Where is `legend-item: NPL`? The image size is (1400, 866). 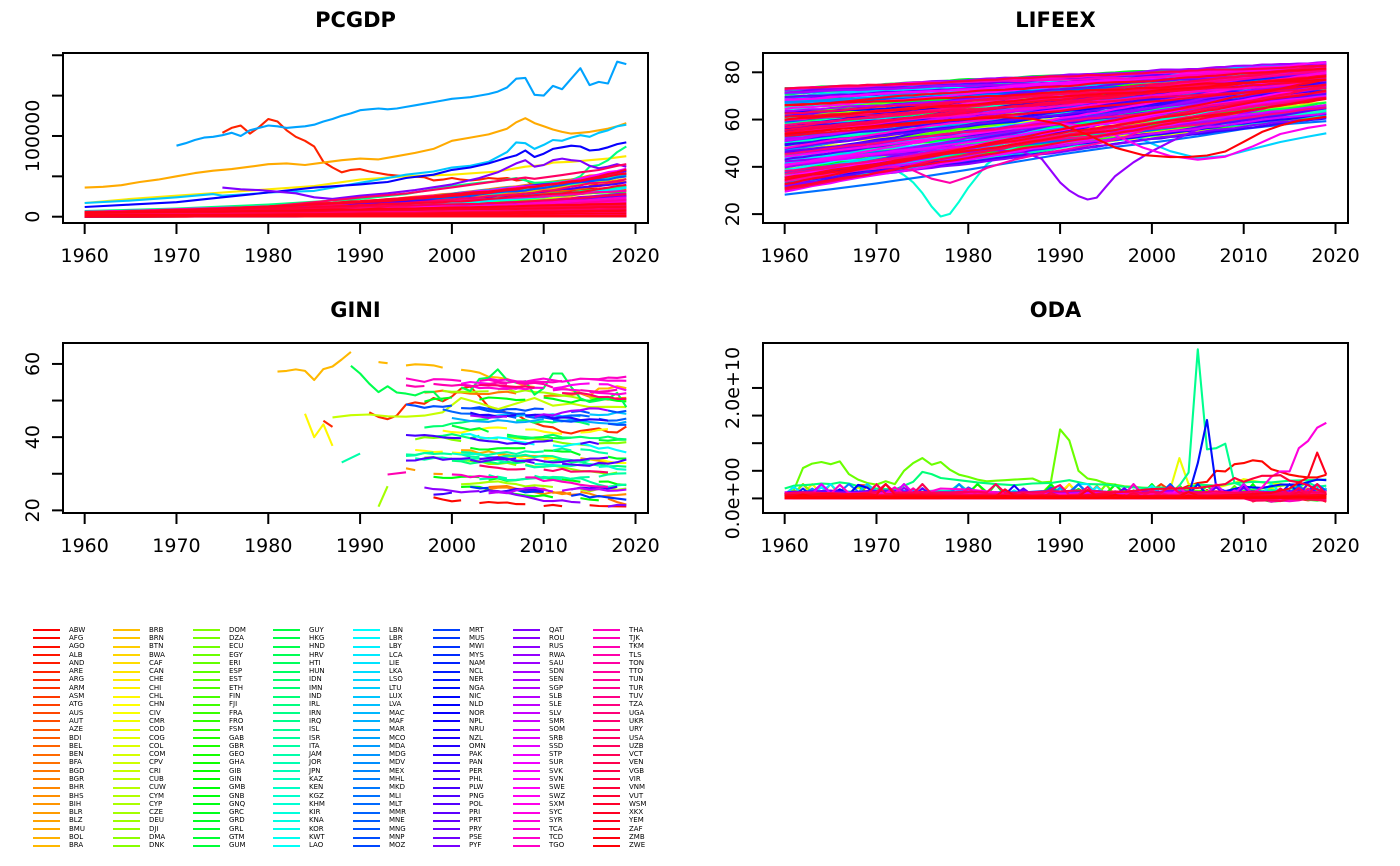 legend-item: NPL is located at coordinates (473, 721).